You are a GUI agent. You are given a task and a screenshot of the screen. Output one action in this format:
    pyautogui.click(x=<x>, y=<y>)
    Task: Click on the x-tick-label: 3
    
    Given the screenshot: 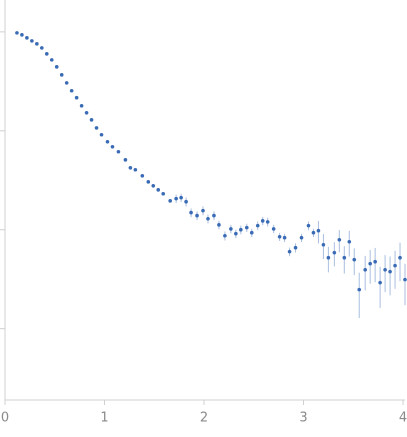 What is the action you would take?
    pyautogui.click(x=303, y=418)
    